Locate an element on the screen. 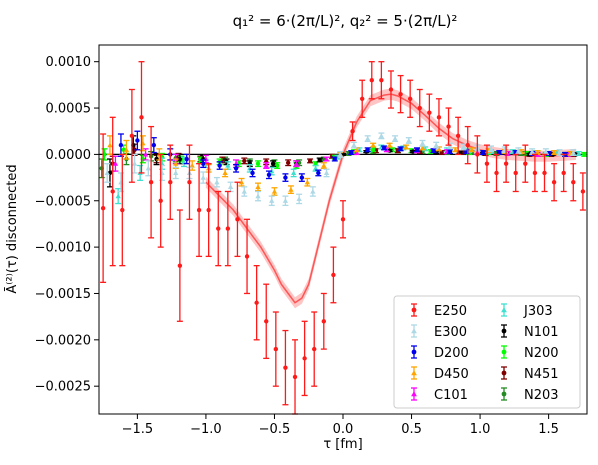 This screenshot has height=465, width=598. x-axis-label: τ [fm] is located at coordinates (342, 444).